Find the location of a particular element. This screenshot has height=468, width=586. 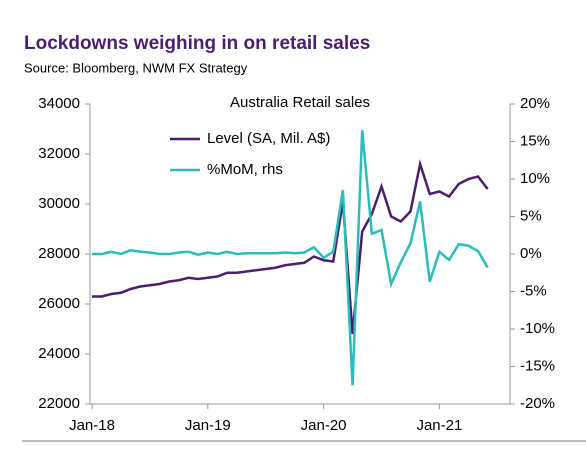

y-tick-label: 32000 is located at coordinates (59, 153).